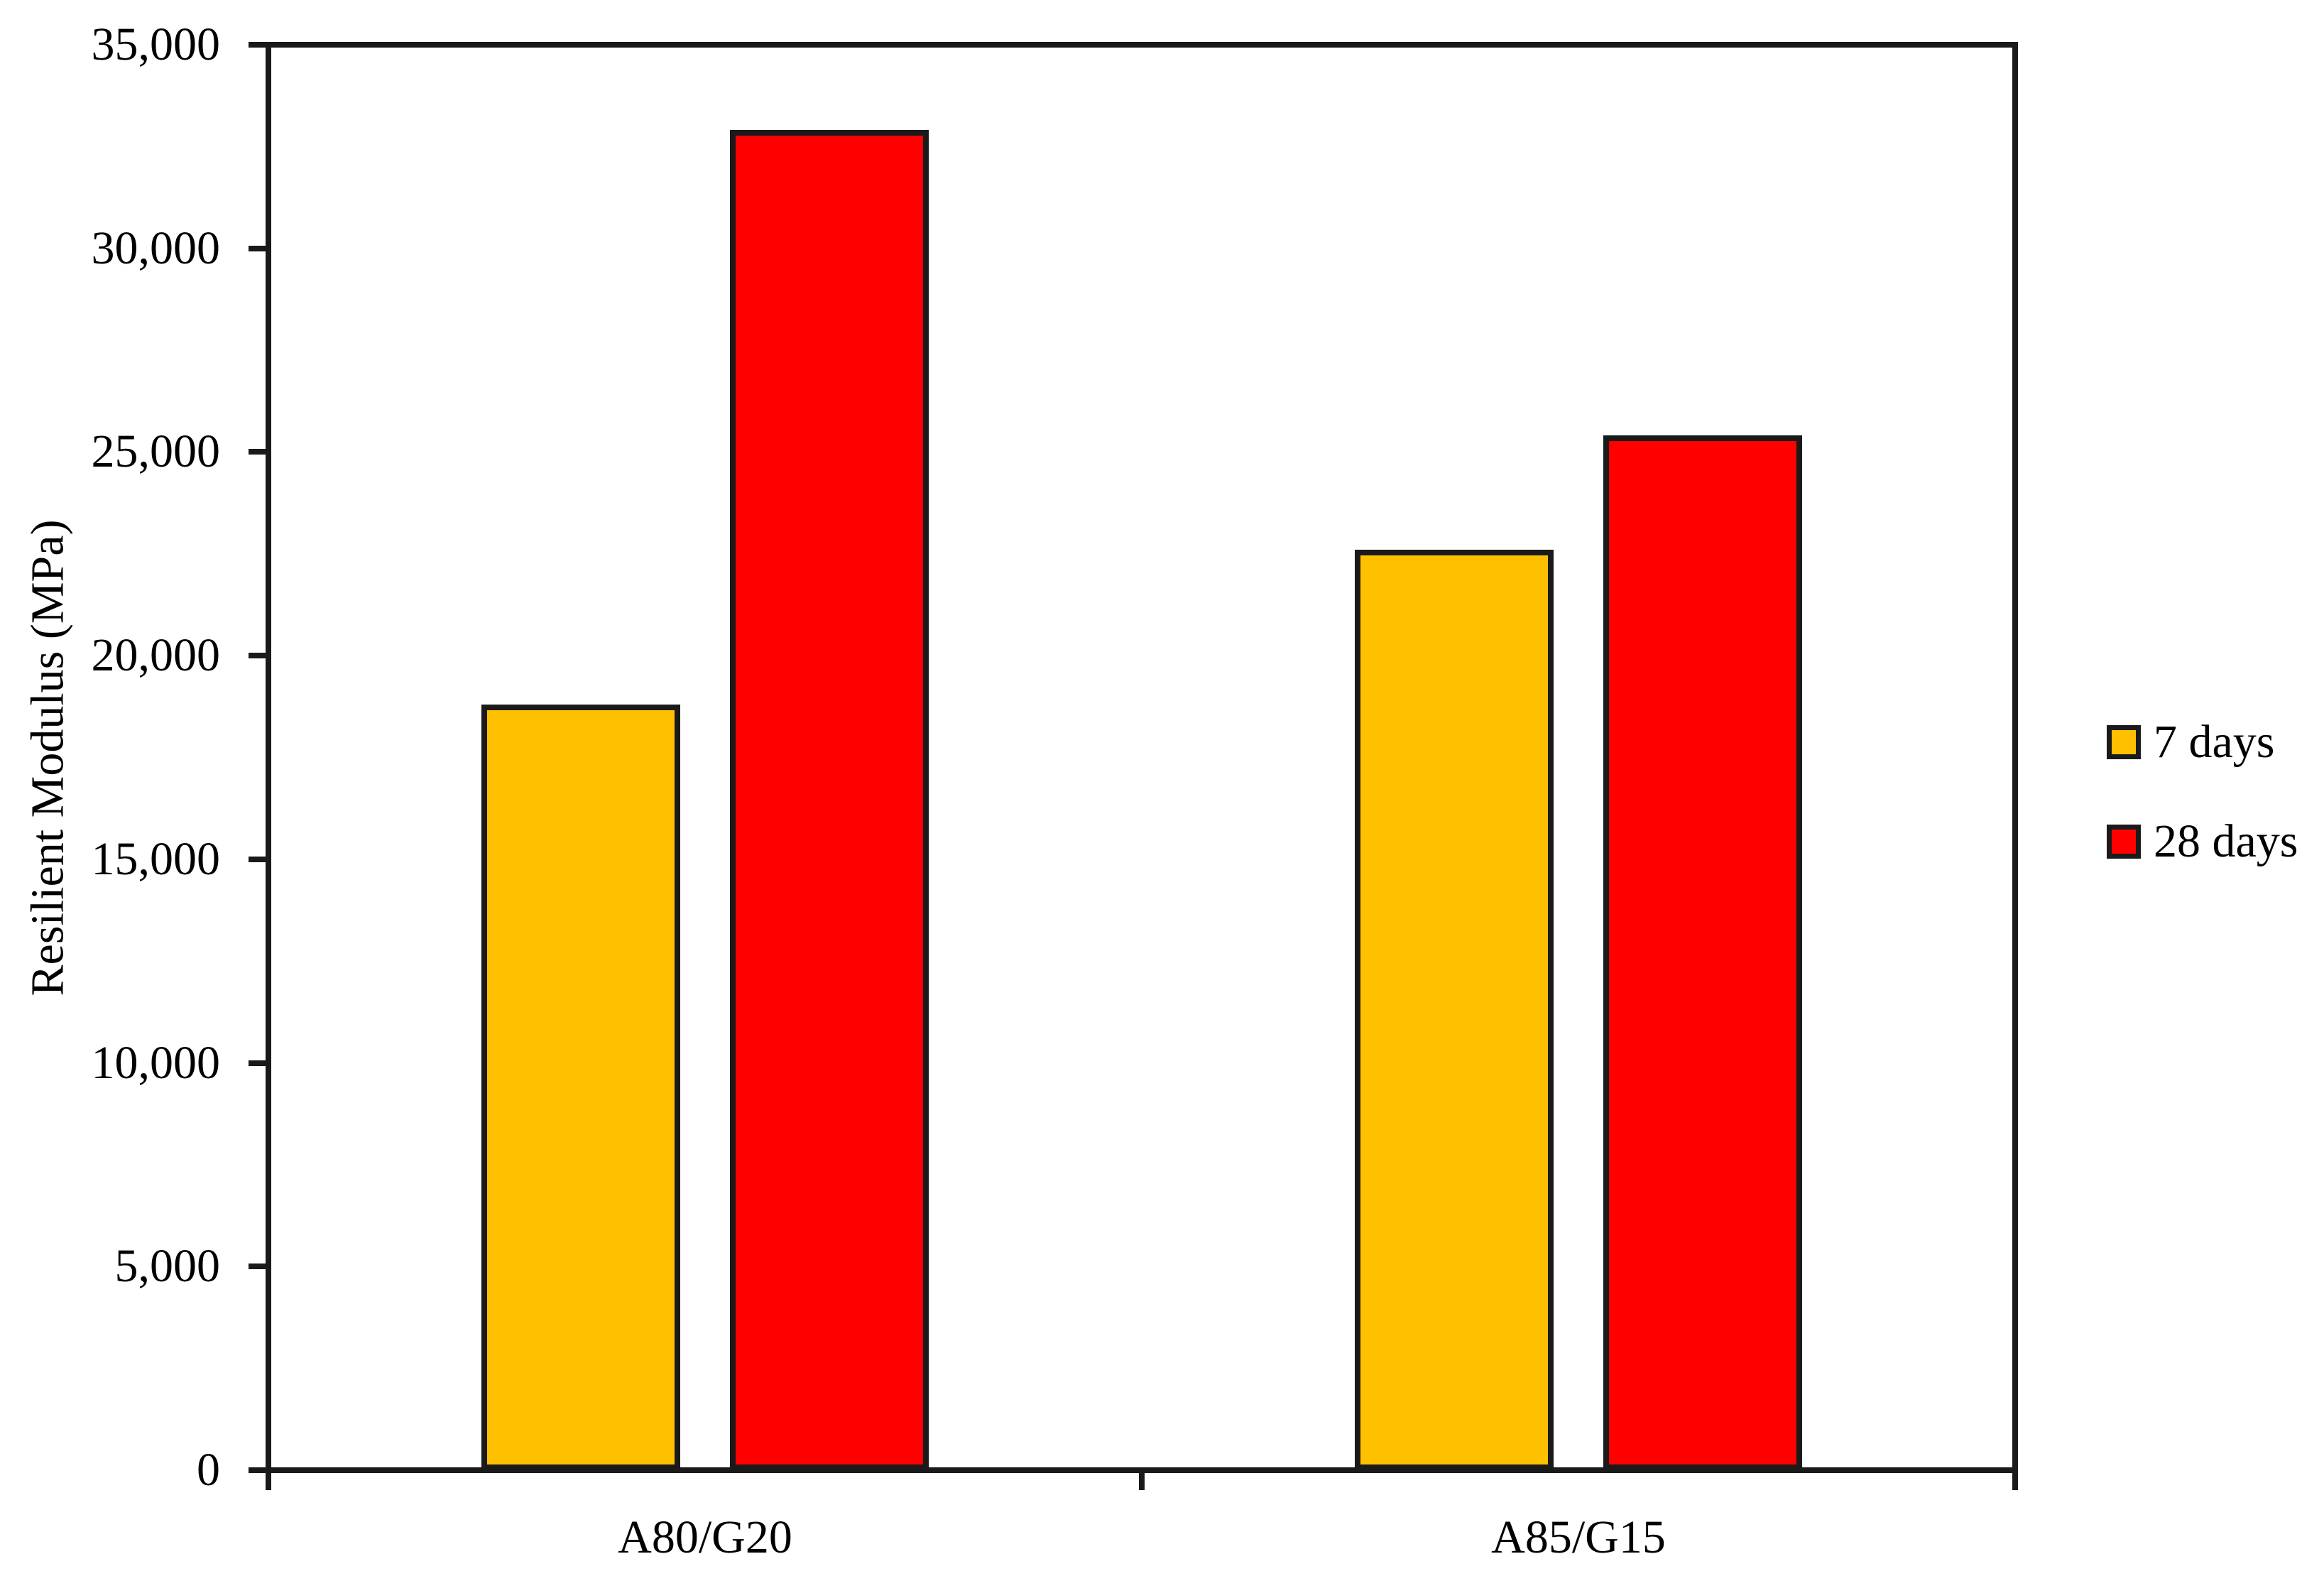  What do you see at coordinates (2202, 792) in the screenshot?
I see `legend: 7 days 28 days` at bounding box center [2202, 792].